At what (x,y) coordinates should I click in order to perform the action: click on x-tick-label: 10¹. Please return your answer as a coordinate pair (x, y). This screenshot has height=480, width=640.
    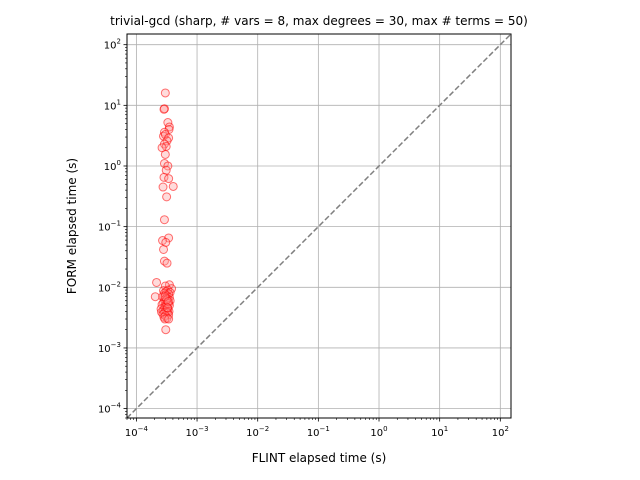
    Looking at the image, I should click on (439, 432).